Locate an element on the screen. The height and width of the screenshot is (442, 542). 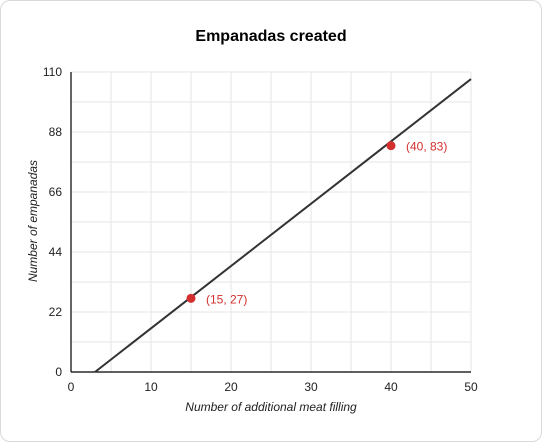
y-tick-label: 0 is located at coordinates (58, 372).